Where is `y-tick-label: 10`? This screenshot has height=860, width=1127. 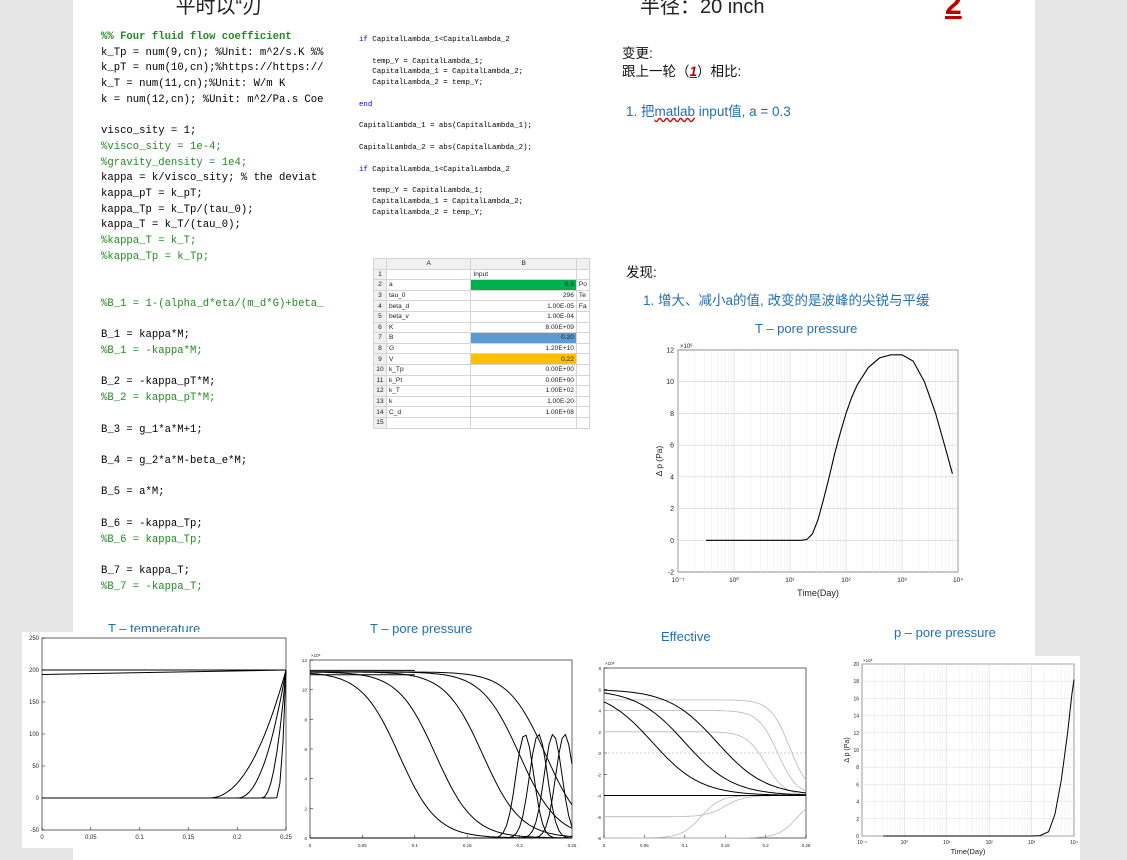
y-tick-label: 10 is located at coordinates (305, 690).